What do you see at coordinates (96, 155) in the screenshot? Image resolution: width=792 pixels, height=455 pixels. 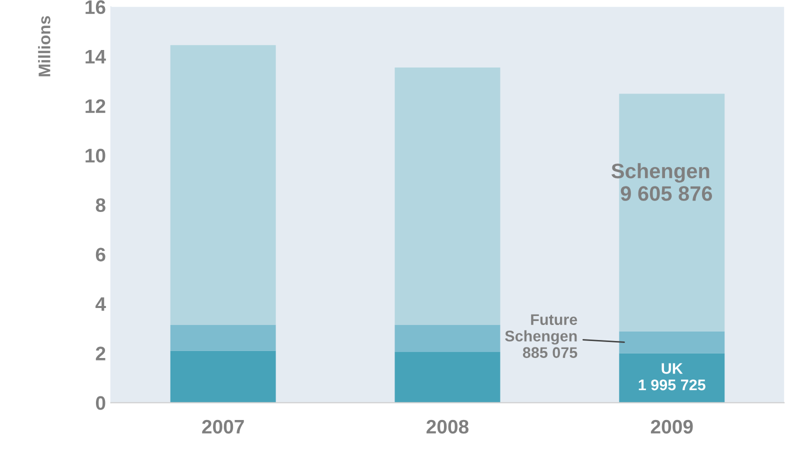 I see `y-tick-label: 10` at bounding box center [96, 155].